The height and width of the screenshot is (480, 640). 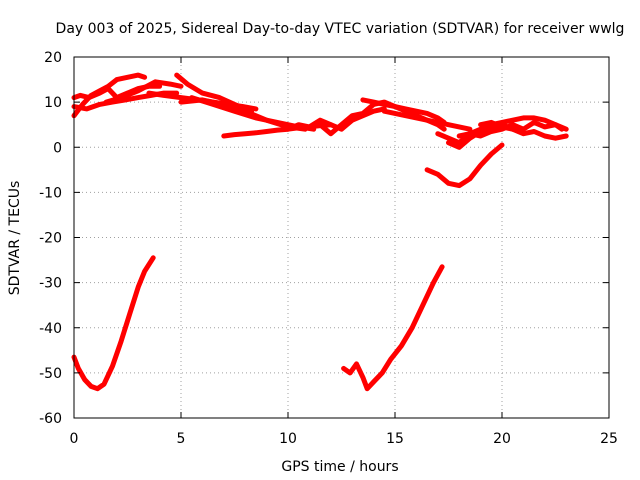 I want to click on x-tick-label: 25, so click(x=609, y=439).